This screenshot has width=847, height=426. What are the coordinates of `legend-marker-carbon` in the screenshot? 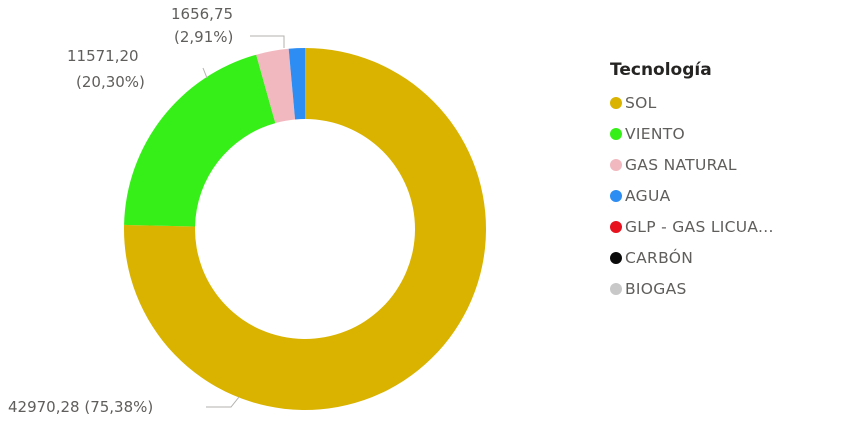 It's located at (616, 257).